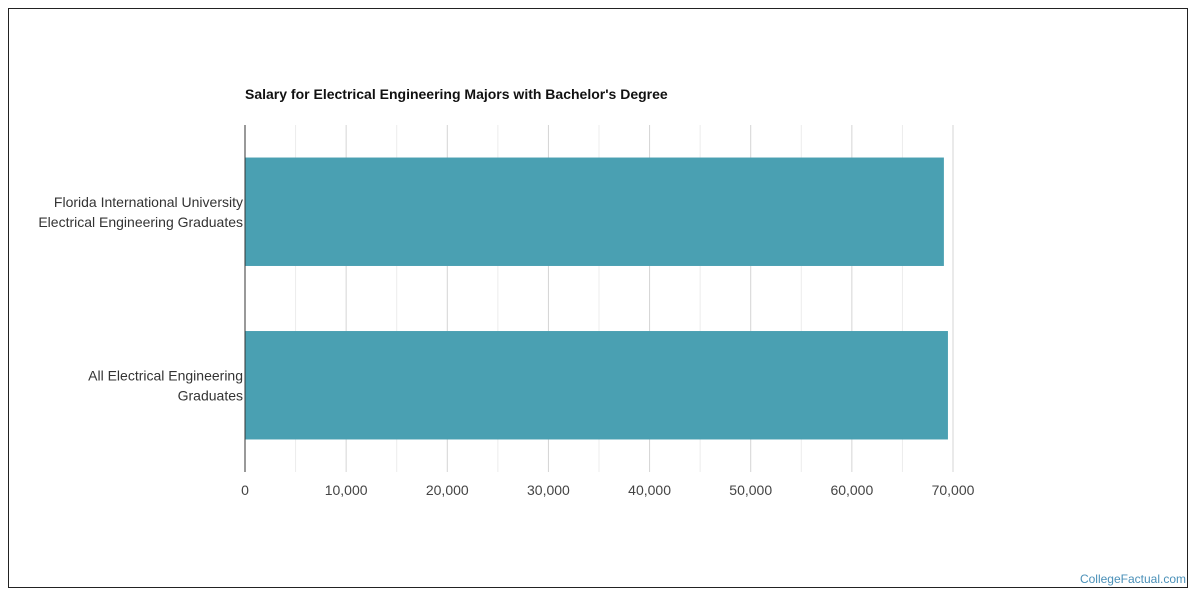 This screenshot has height=600, width=1200. Describe the element at coordinates (548, 490) in the screenshot. I see `x-tick-label: 30,000` at that location.